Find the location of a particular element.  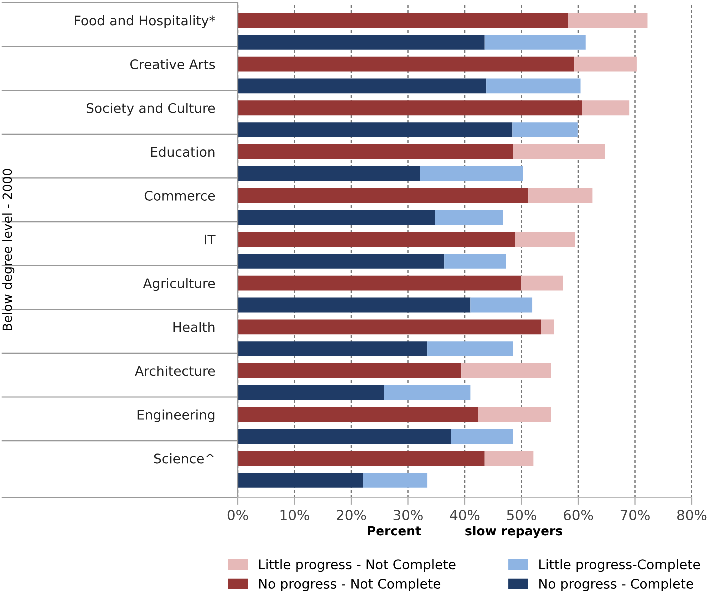

x-tick-label: 70% is located at coordinates (635, 515).